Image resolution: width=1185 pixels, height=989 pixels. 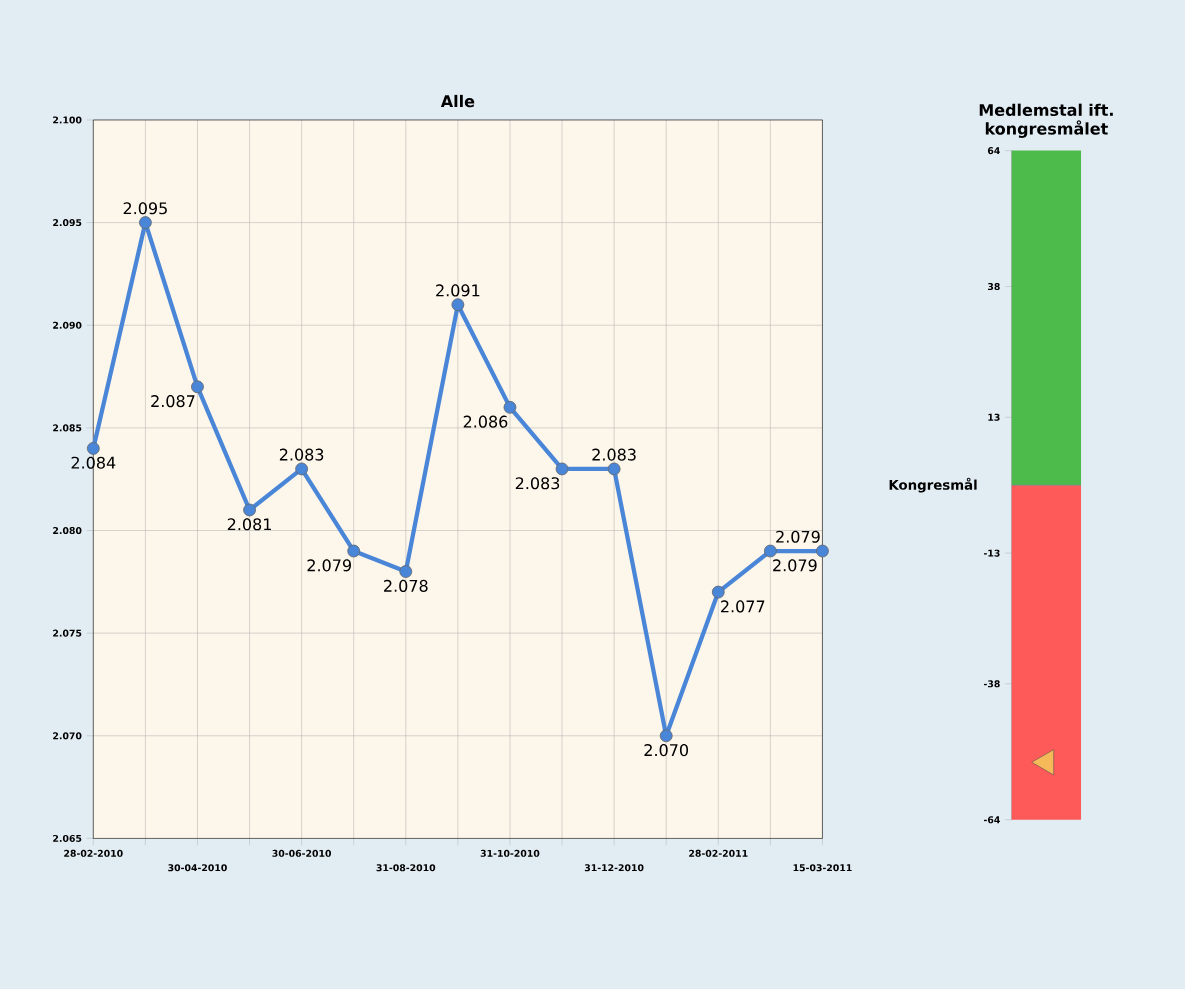 I want to click on x-tick-label: 30-06-2010, so click(x=302, y=853).